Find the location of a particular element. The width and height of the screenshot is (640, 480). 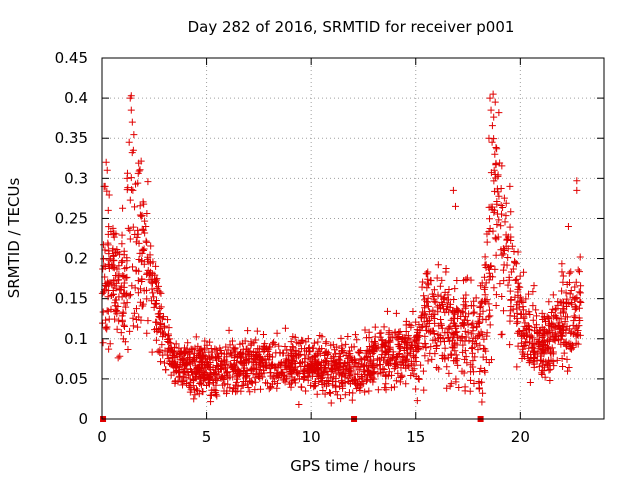

y-tick-label: 0.1 is located at coordinates (76, 339).